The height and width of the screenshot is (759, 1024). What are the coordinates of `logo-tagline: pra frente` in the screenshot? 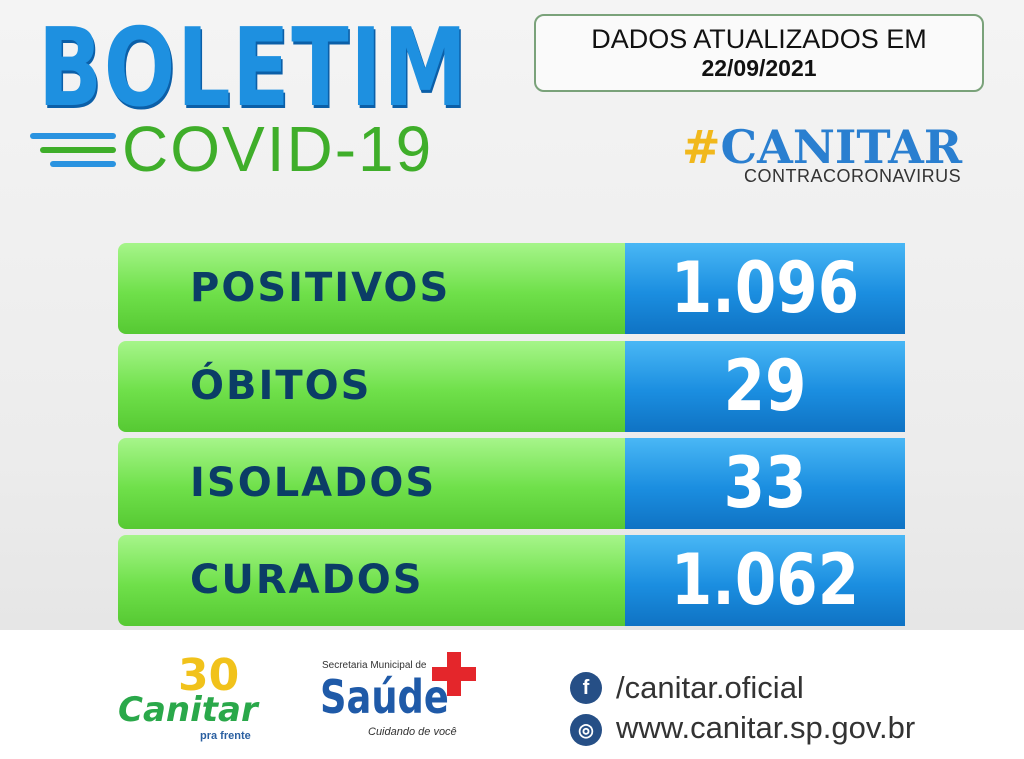 It's located at (225, 736).